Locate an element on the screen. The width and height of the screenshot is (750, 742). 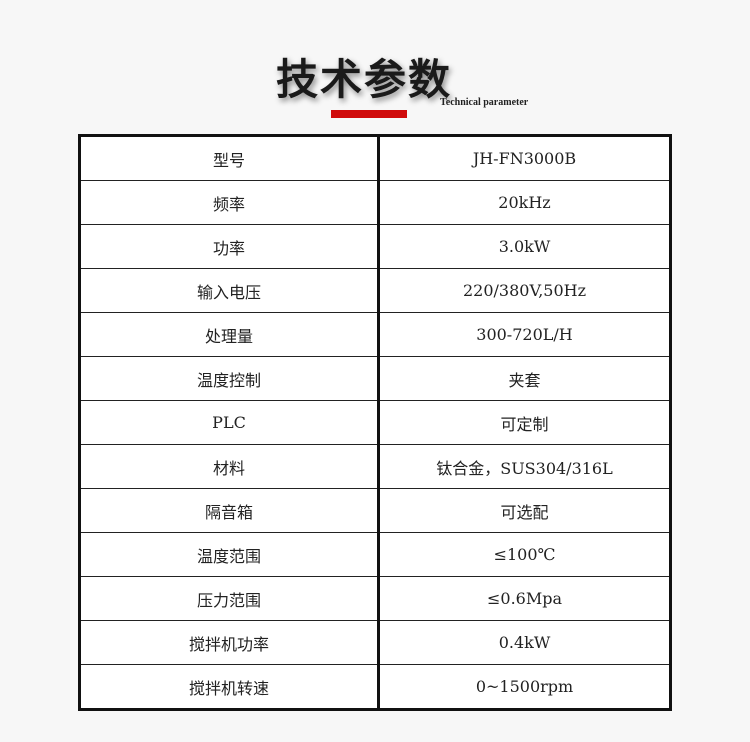
spec-value: 夹套 is located at coordinates (524, 378).